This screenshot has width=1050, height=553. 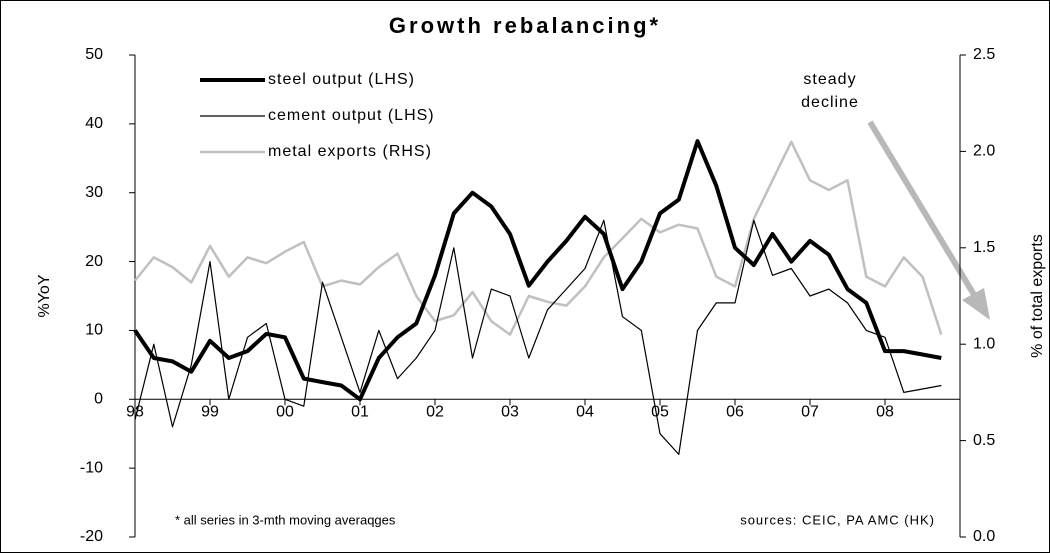 I want to click on legend-label: steel output (LHS), so click(x=341, y=79).